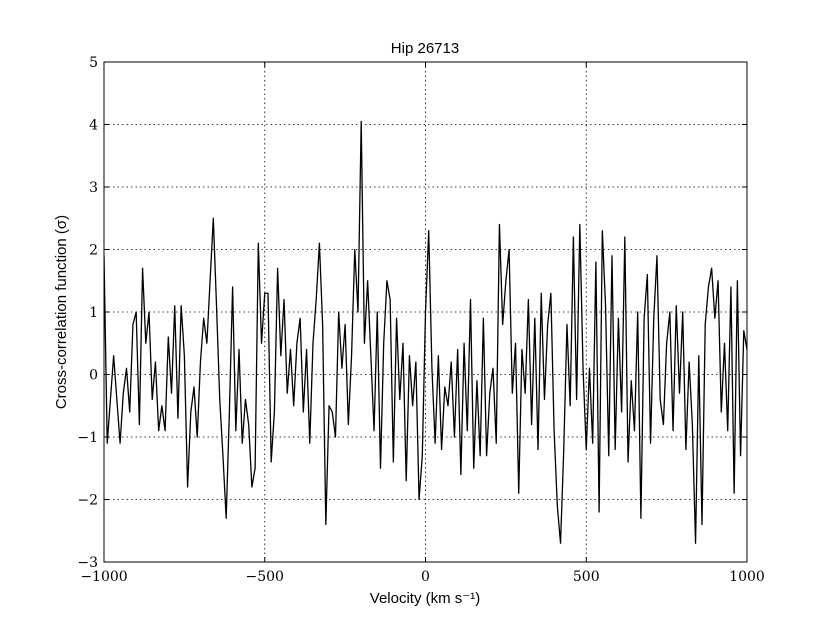 This screenshot has height=626, width=830. What do you see at coordinates (747, 577) in the screenshot?
I see `x-tick-label: 1000` at bounding box center [747, 577].